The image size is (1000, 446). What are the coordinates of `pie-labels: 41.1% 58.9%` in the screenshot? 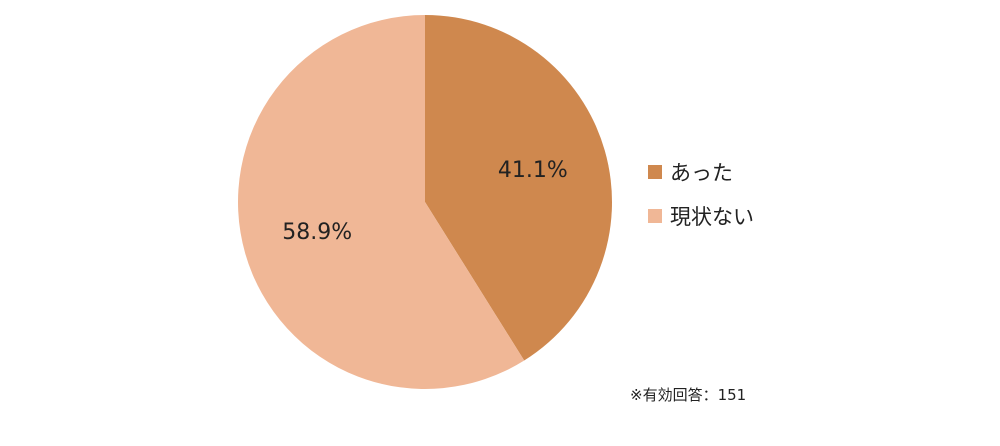 It's located at (425, 201).